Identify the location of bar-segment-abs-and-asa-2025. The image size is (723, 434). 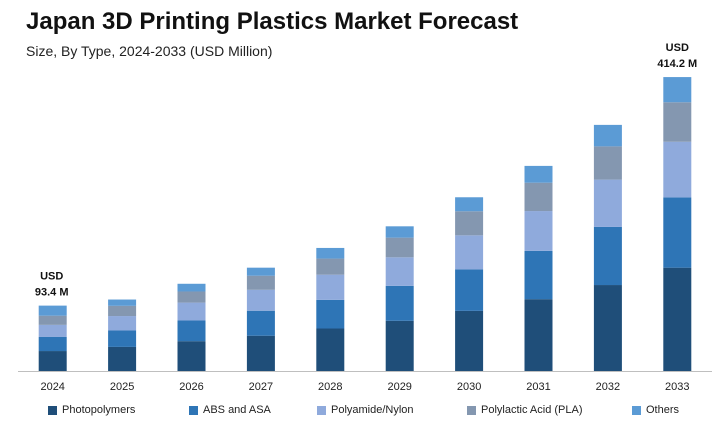
(122, 338).